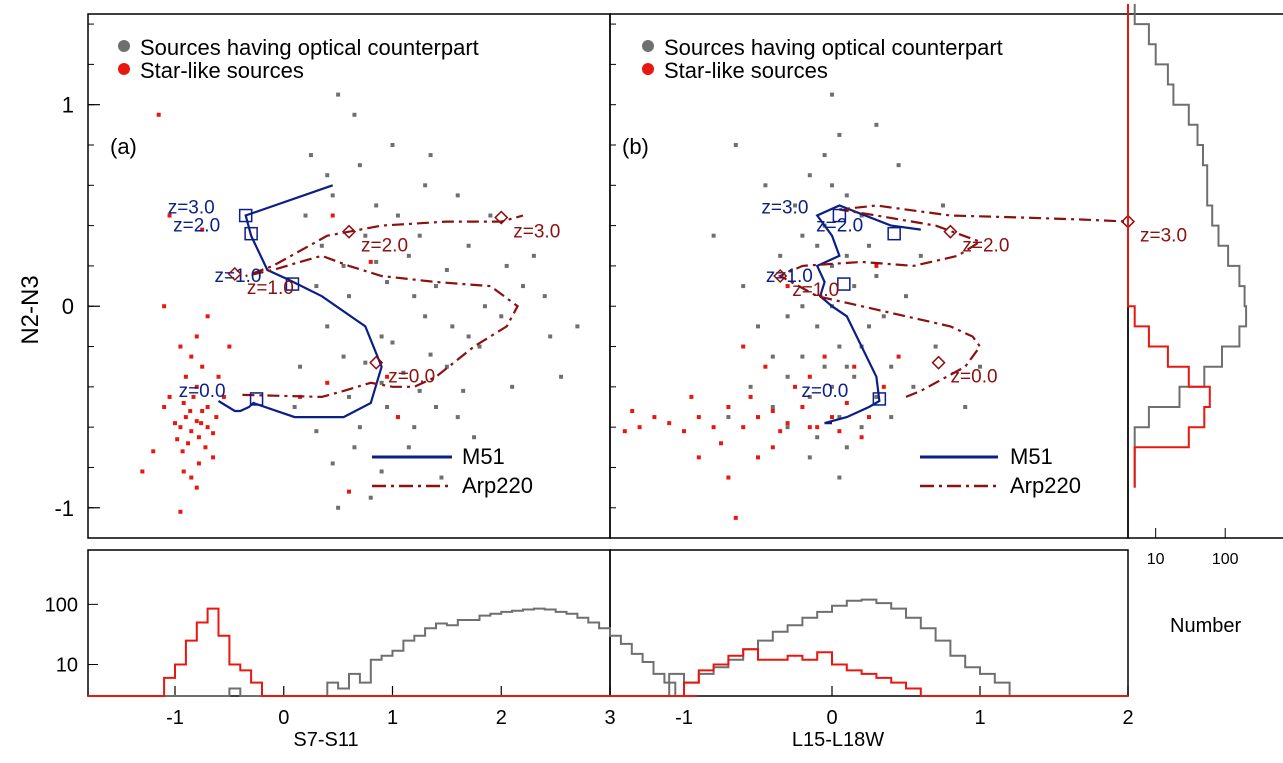 The height and width of the screenshot is (763, 1283). Describe the element at coordinates (1225, 559) in the screenshot. I see `x-tick-label: 100` at that location.